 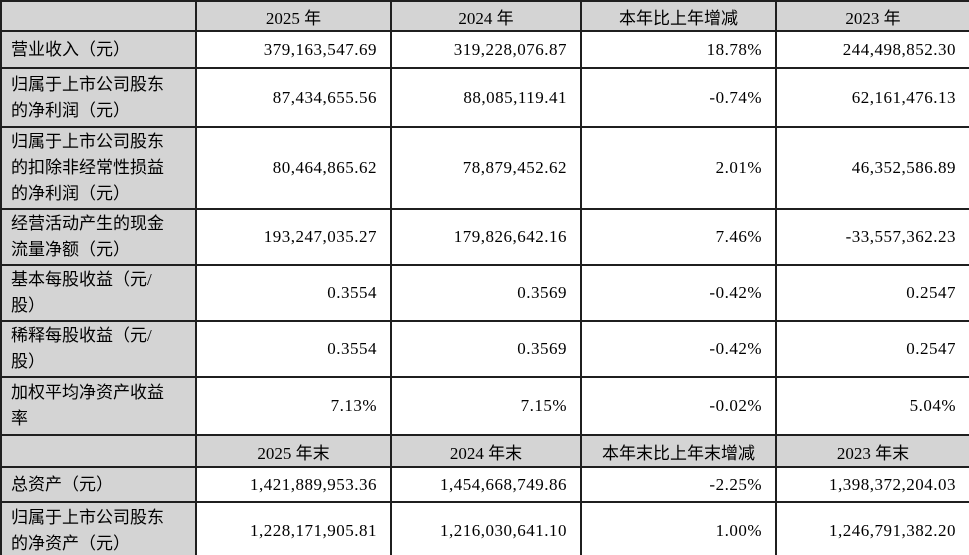 I want to click on column-header-2025: 2025 年, so click(x=293, y=16).